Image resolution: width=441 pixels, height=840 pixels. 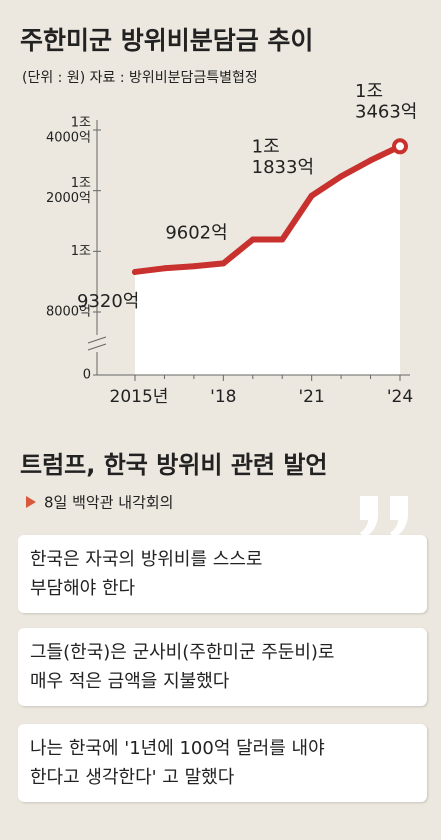 I want to click on y-tick-label: 0, so click(x=87, y=375).